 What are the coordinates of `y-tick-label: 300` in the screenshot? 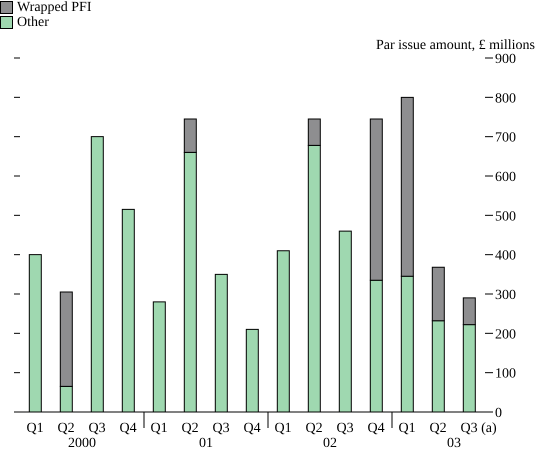 It's located at (505, 295).